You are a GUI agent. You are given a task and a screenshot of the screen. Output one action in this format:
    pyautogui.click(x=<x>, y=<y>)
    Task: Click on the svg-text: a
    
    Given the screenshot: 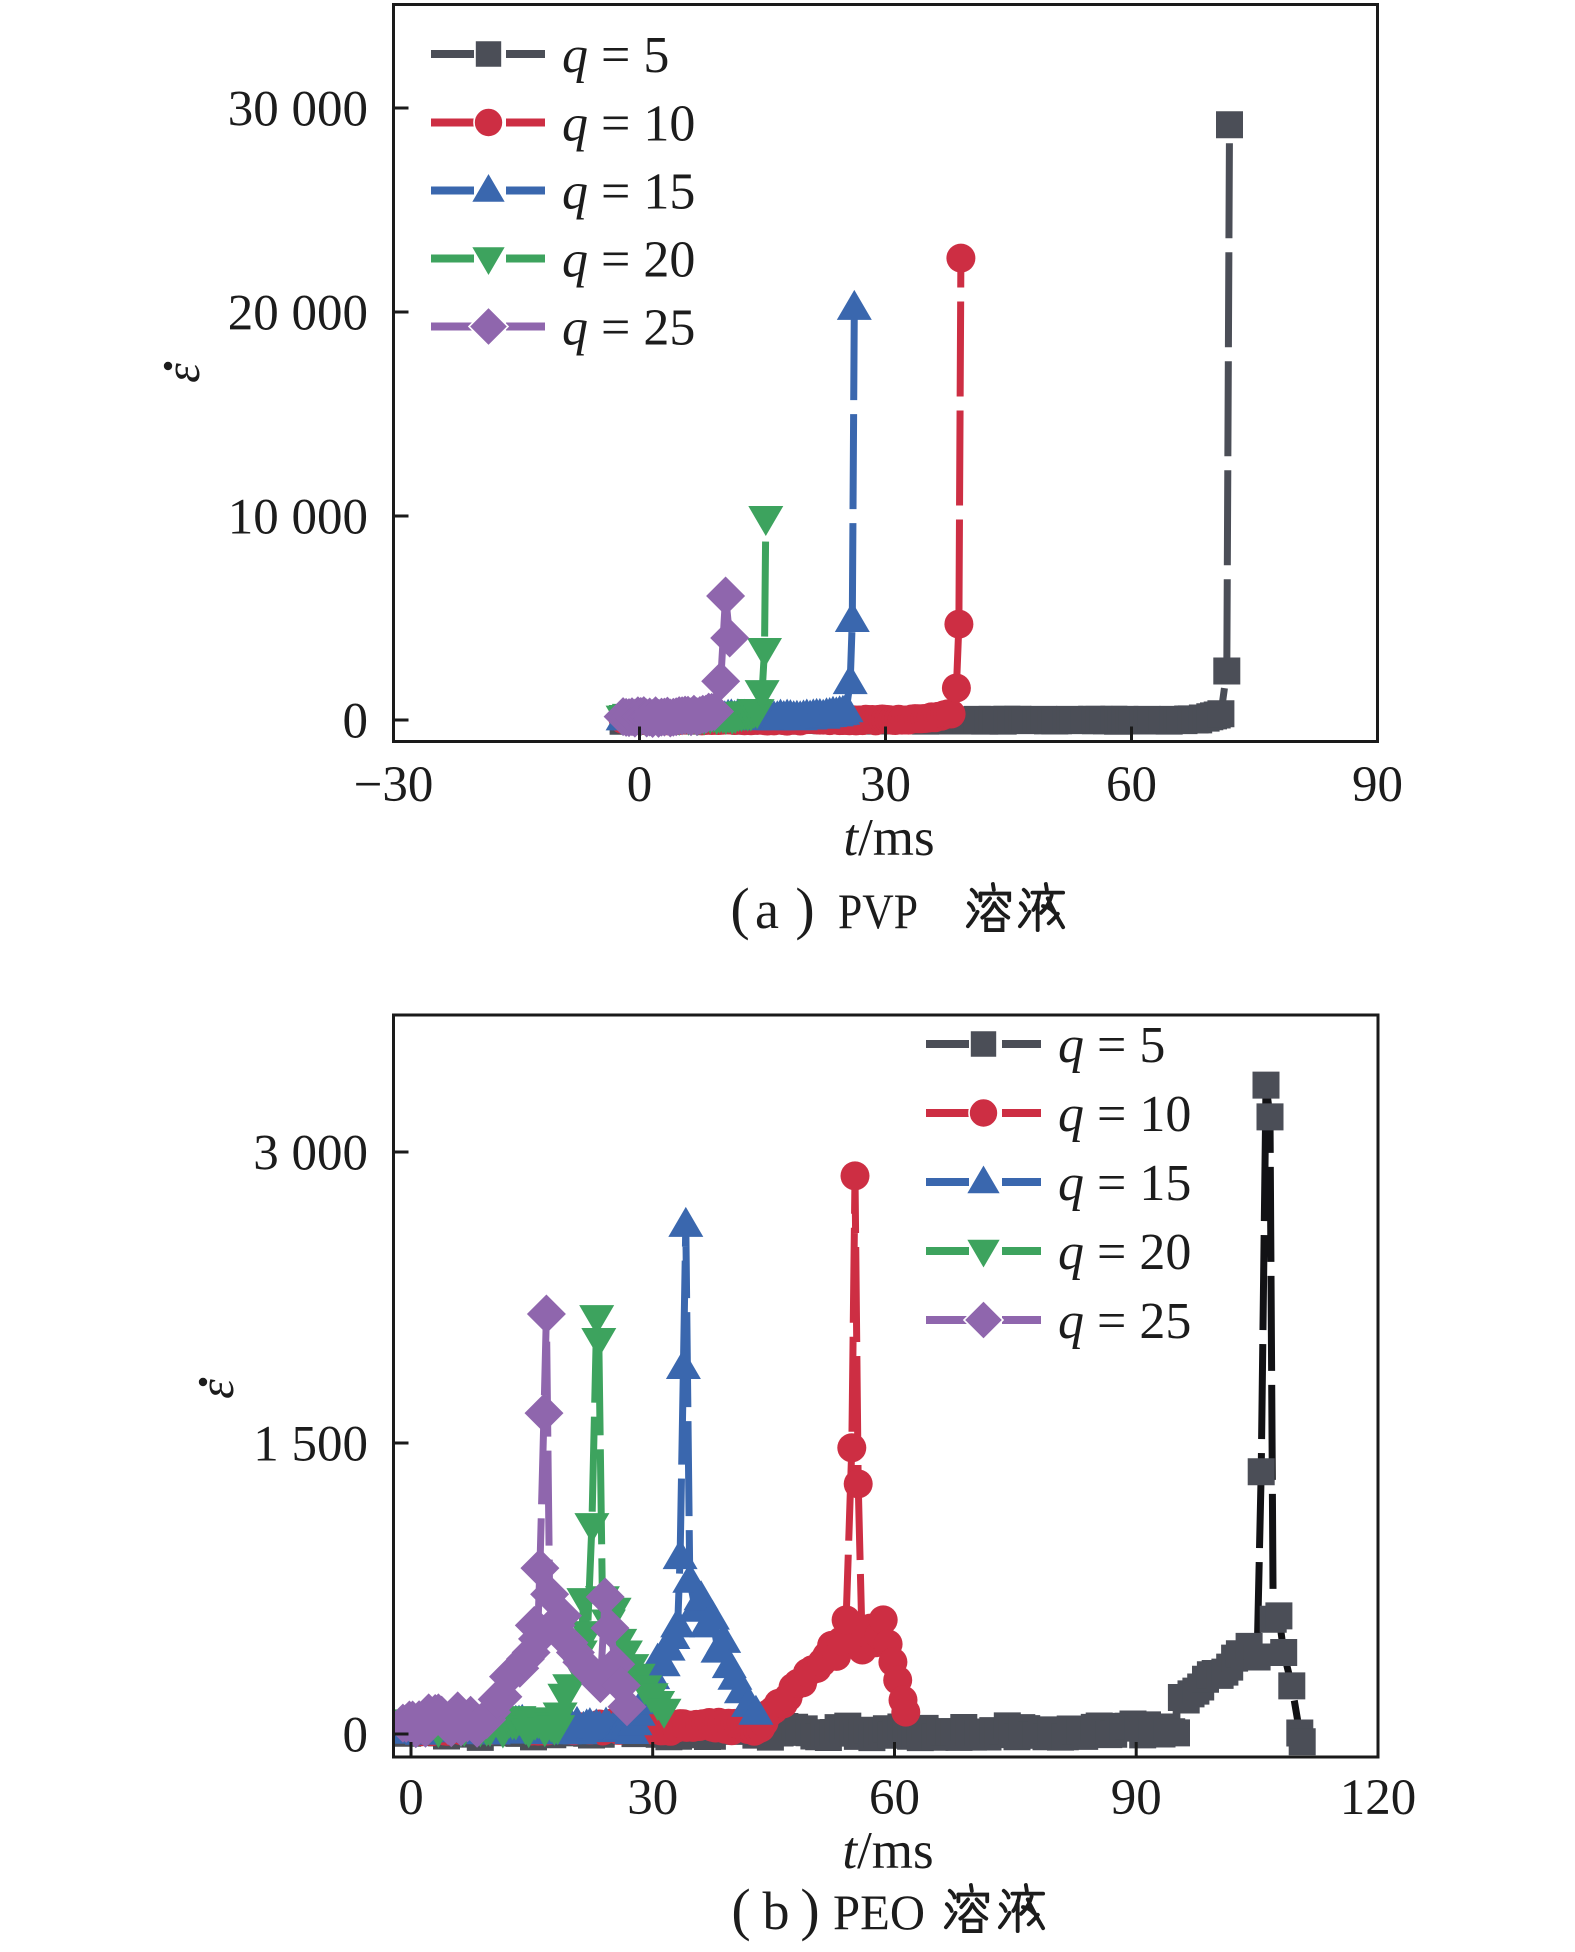 What is the action you would take?
    pyautogui.click(x=767, y=910)
    